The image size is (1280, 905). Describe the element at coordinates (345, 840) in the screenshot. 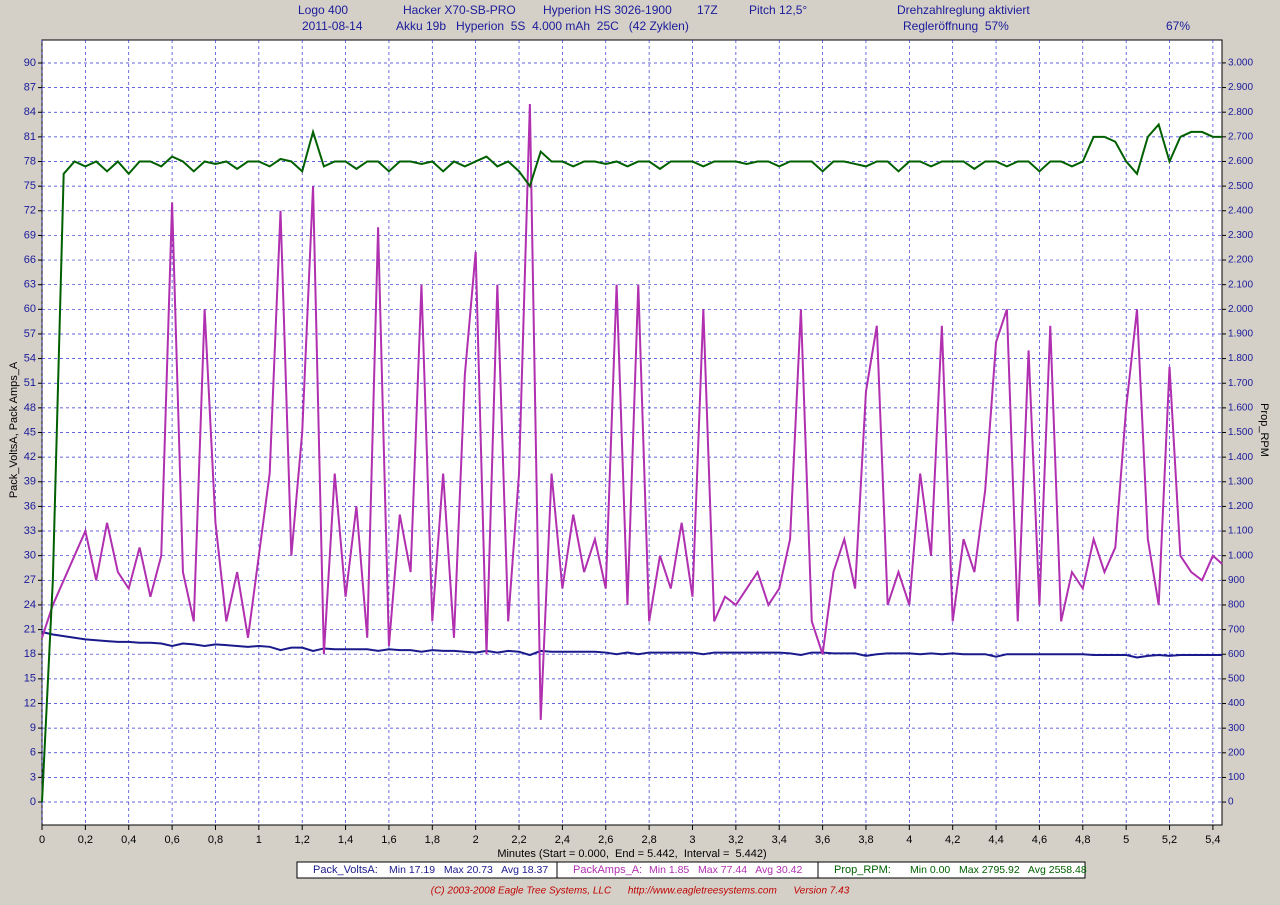

I see `x-tick-label: 1,4` at that location.